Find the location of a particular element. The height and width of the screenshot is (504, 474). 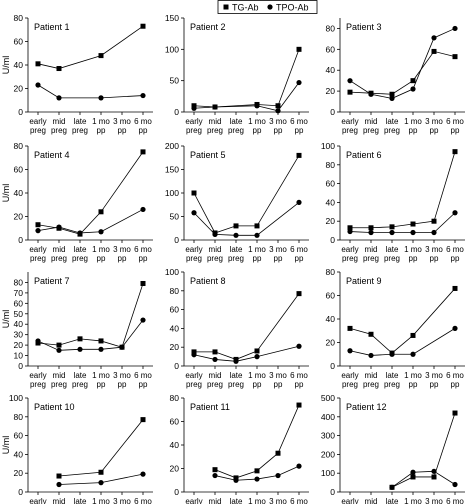

y-tick-label: 500 is located at coordinates (328, 398).